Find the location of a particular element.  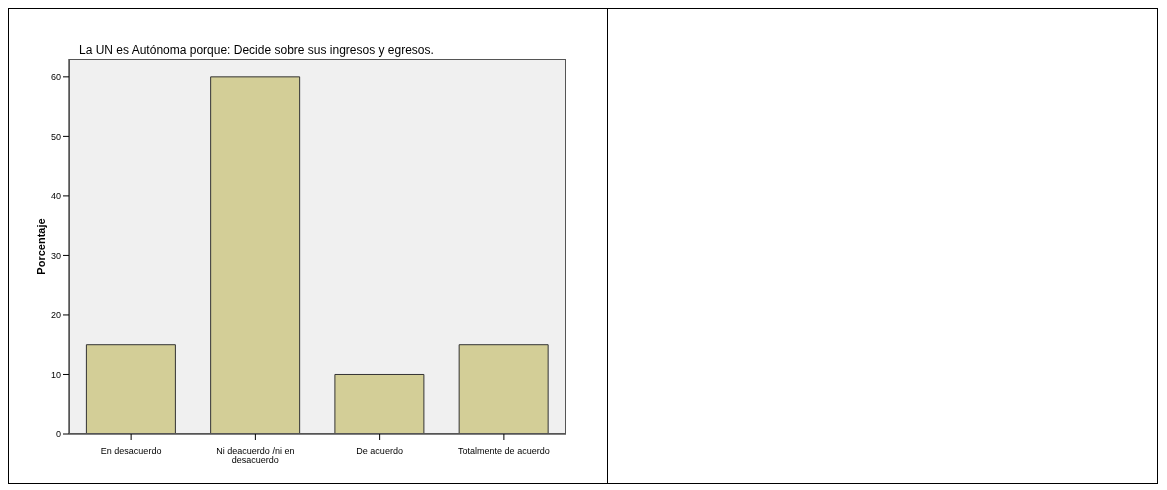

y-axis-title: Porcentaje is located at coordinates (40, 246).